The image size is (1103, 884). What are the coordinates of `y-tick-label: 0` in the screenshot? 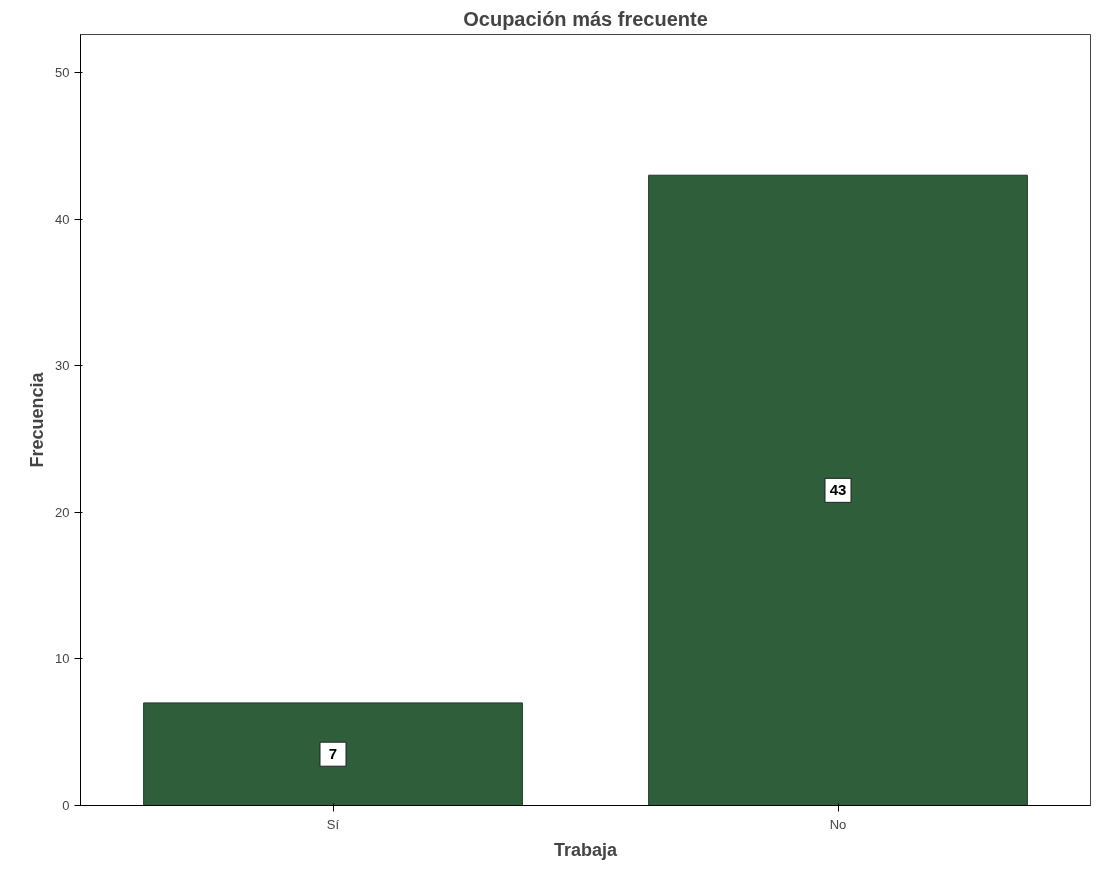 It's located at (66, 805).